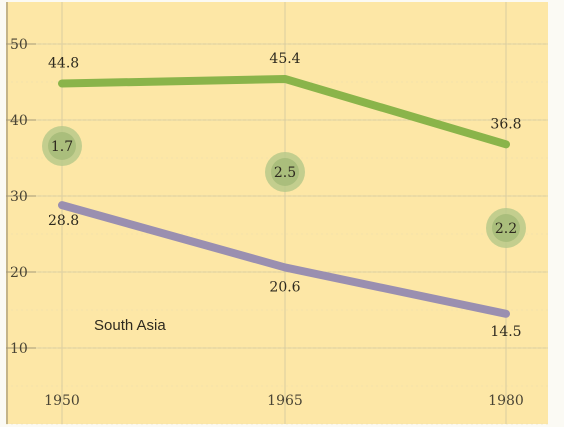  What do you see at coordinates (285, 401) in the screenshot?
I see `x-tick-label: 1965` at bounding box center [285, 401].